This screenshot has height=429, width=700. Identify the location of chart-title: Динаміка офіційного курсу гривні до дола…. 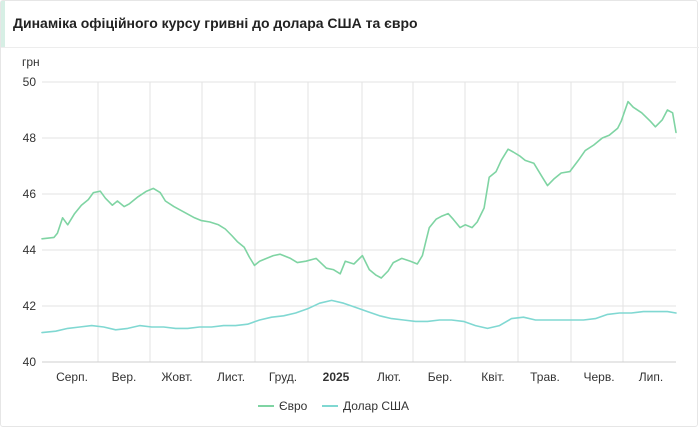
(215, 23).